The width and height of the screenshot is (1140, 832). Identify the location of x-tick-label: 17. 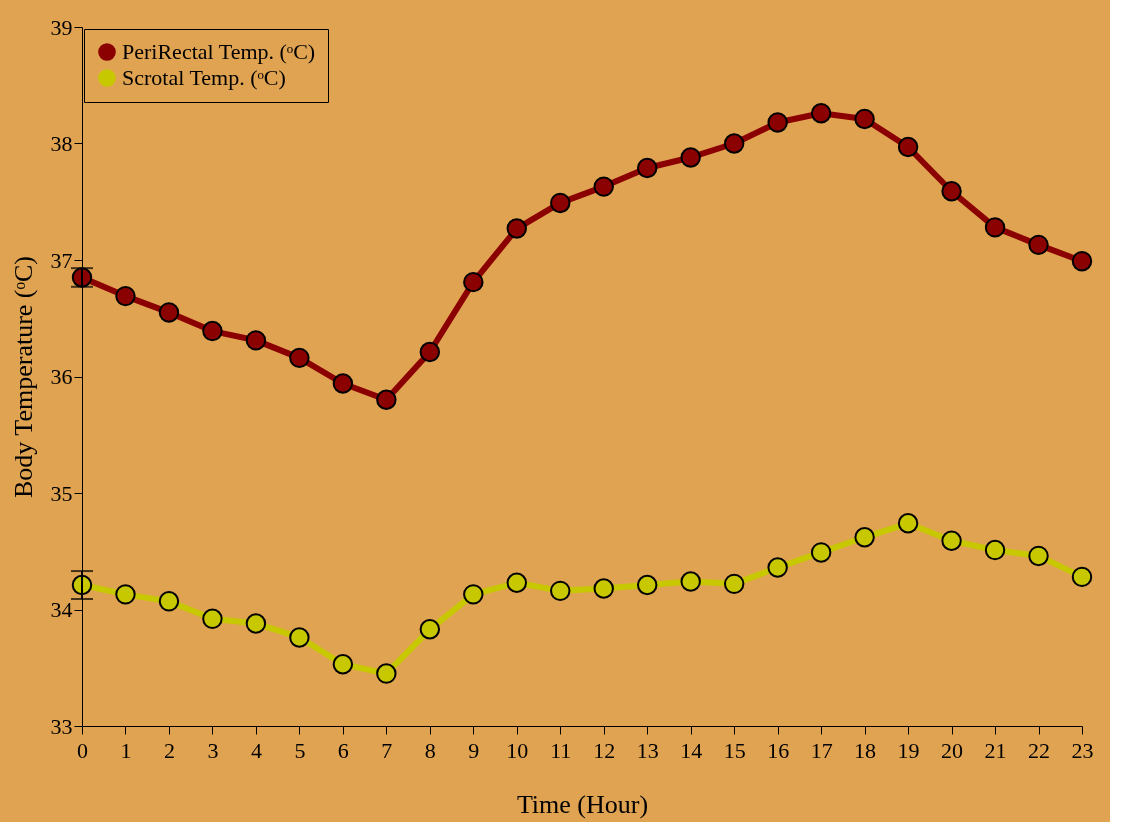
(821, 750).